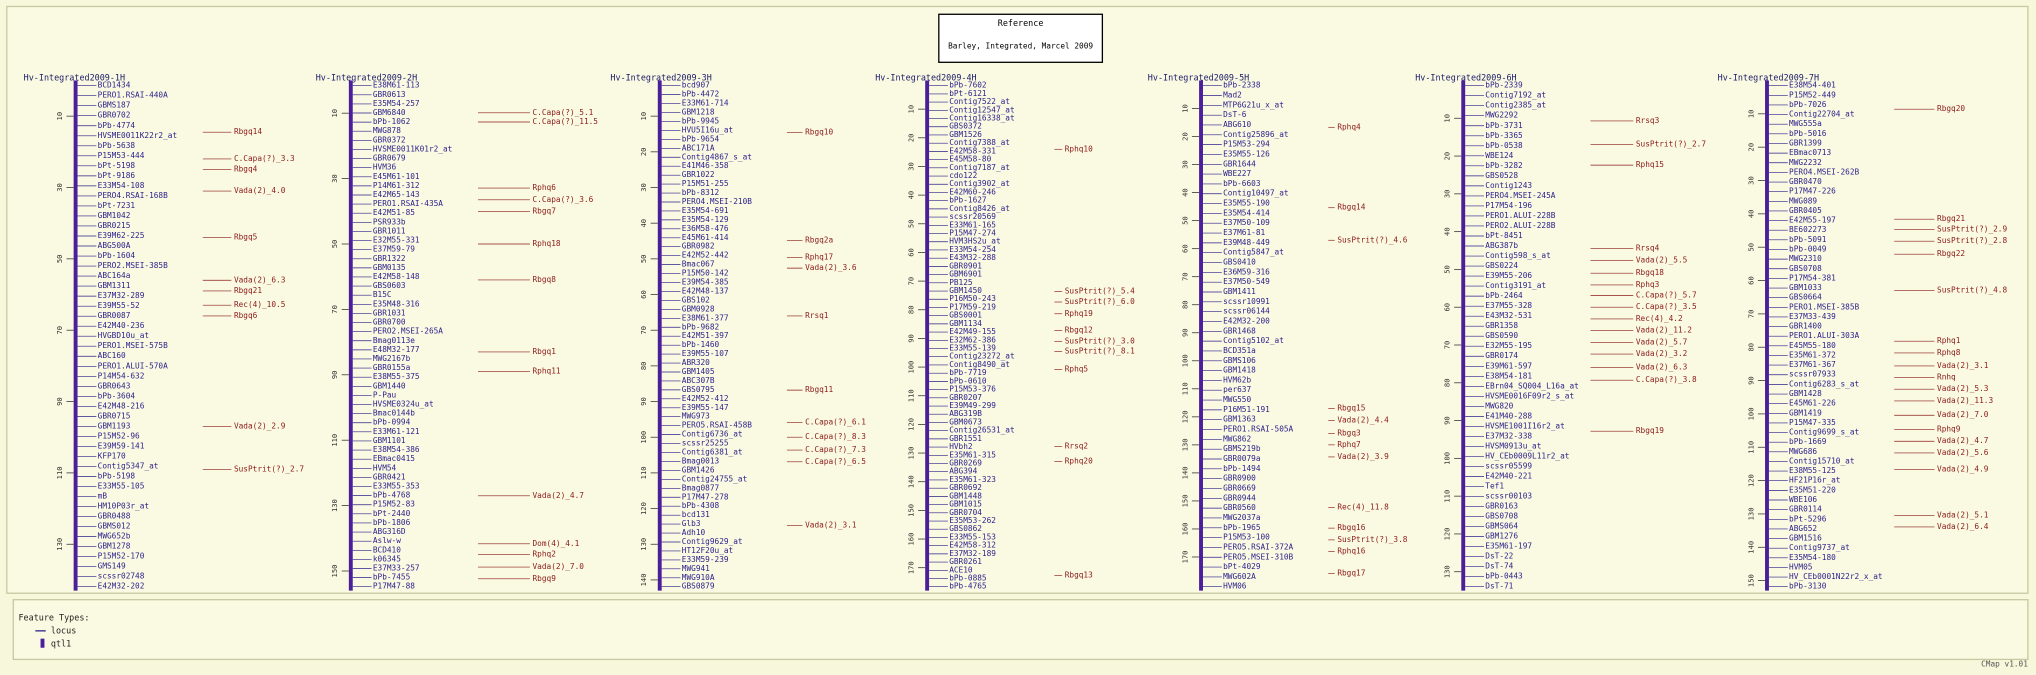 This screenshot has height=675, width=2036. What do you see at coordinates (1508, 305) in the screenshot?
I see `locus-label: E37M55-328` at bounding box center [1508, 305].